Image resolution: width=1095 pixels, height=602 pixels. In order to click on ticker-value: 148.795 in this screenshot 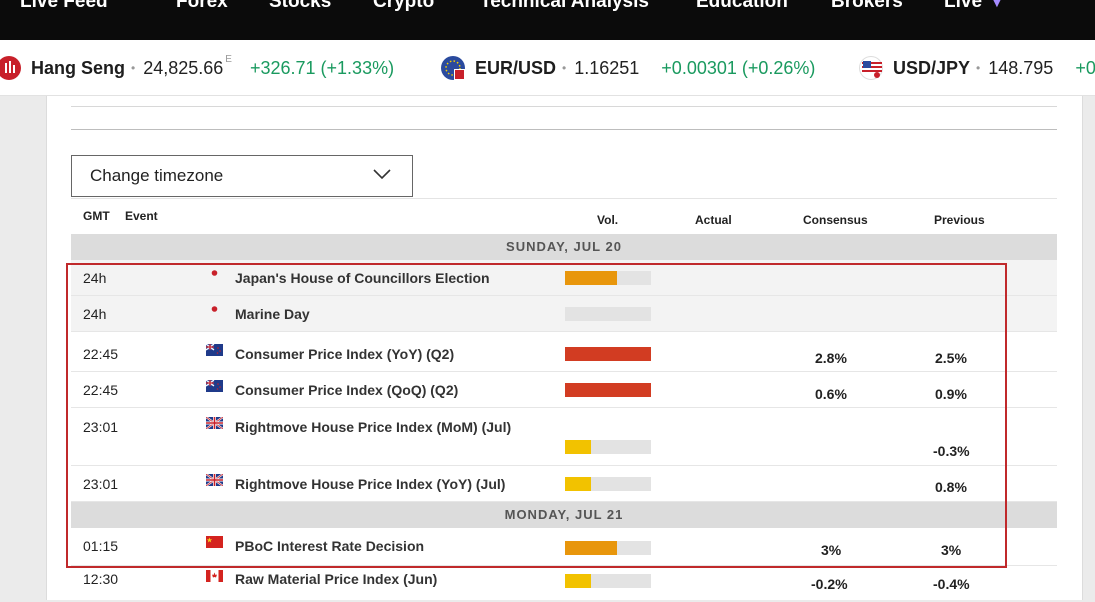, I will do `click(1021, 67)`.